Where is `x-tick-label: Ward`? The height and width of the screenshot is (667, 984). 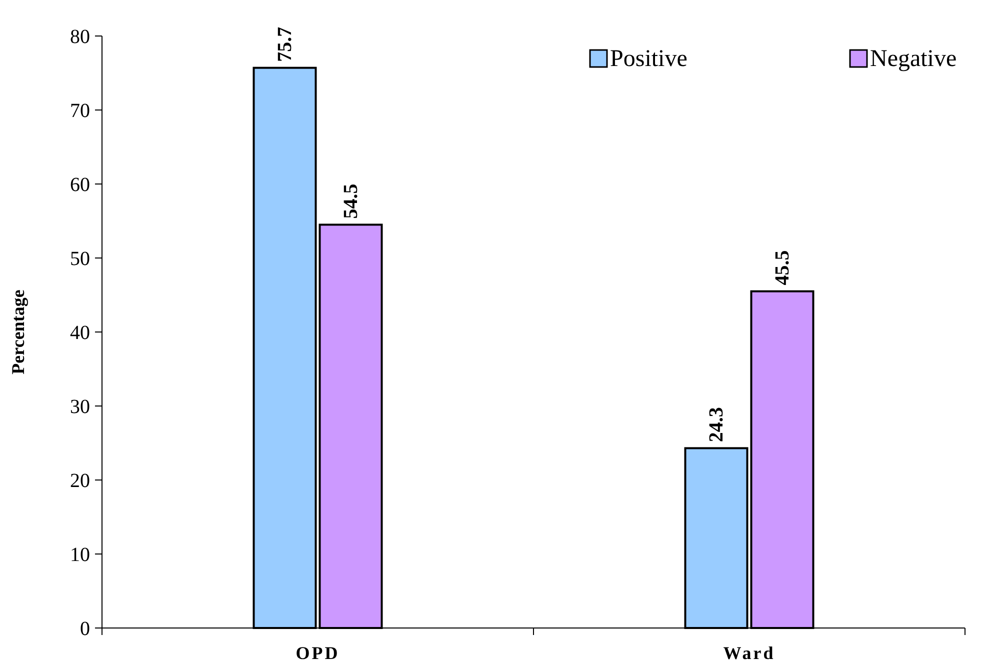 x-tick-label: Ward is located at coordinates (749, 653).